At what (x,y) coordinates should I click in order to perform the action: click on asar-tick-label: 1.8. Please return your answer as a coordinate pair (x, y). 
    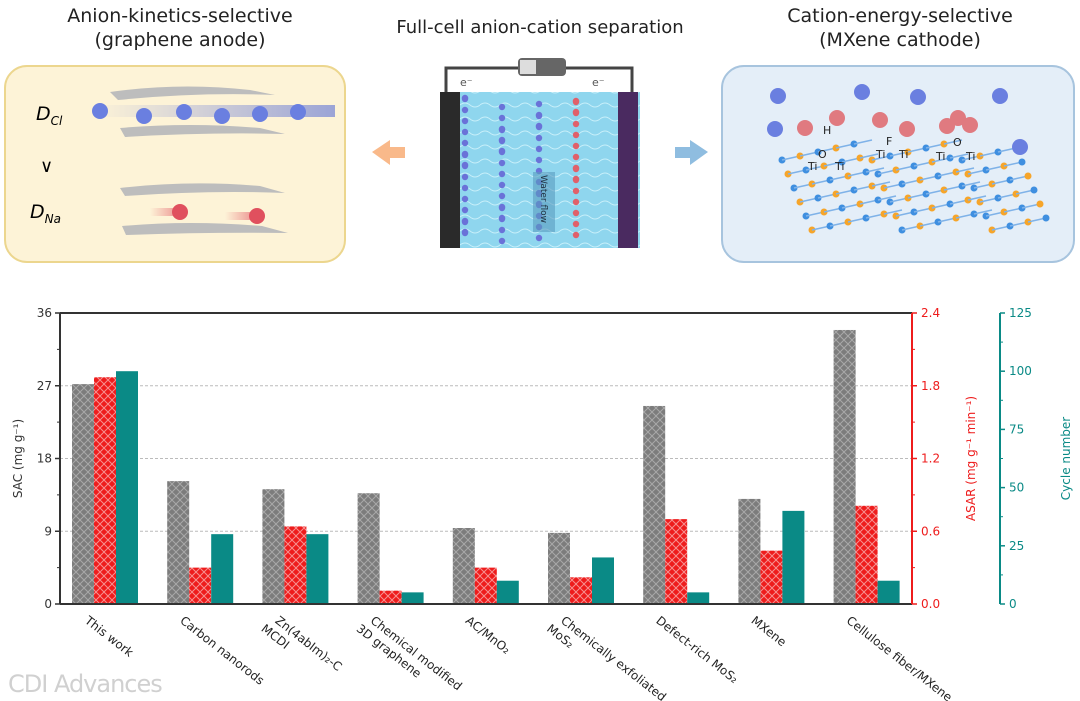
    Looking at the image, I should click on (930, 386).